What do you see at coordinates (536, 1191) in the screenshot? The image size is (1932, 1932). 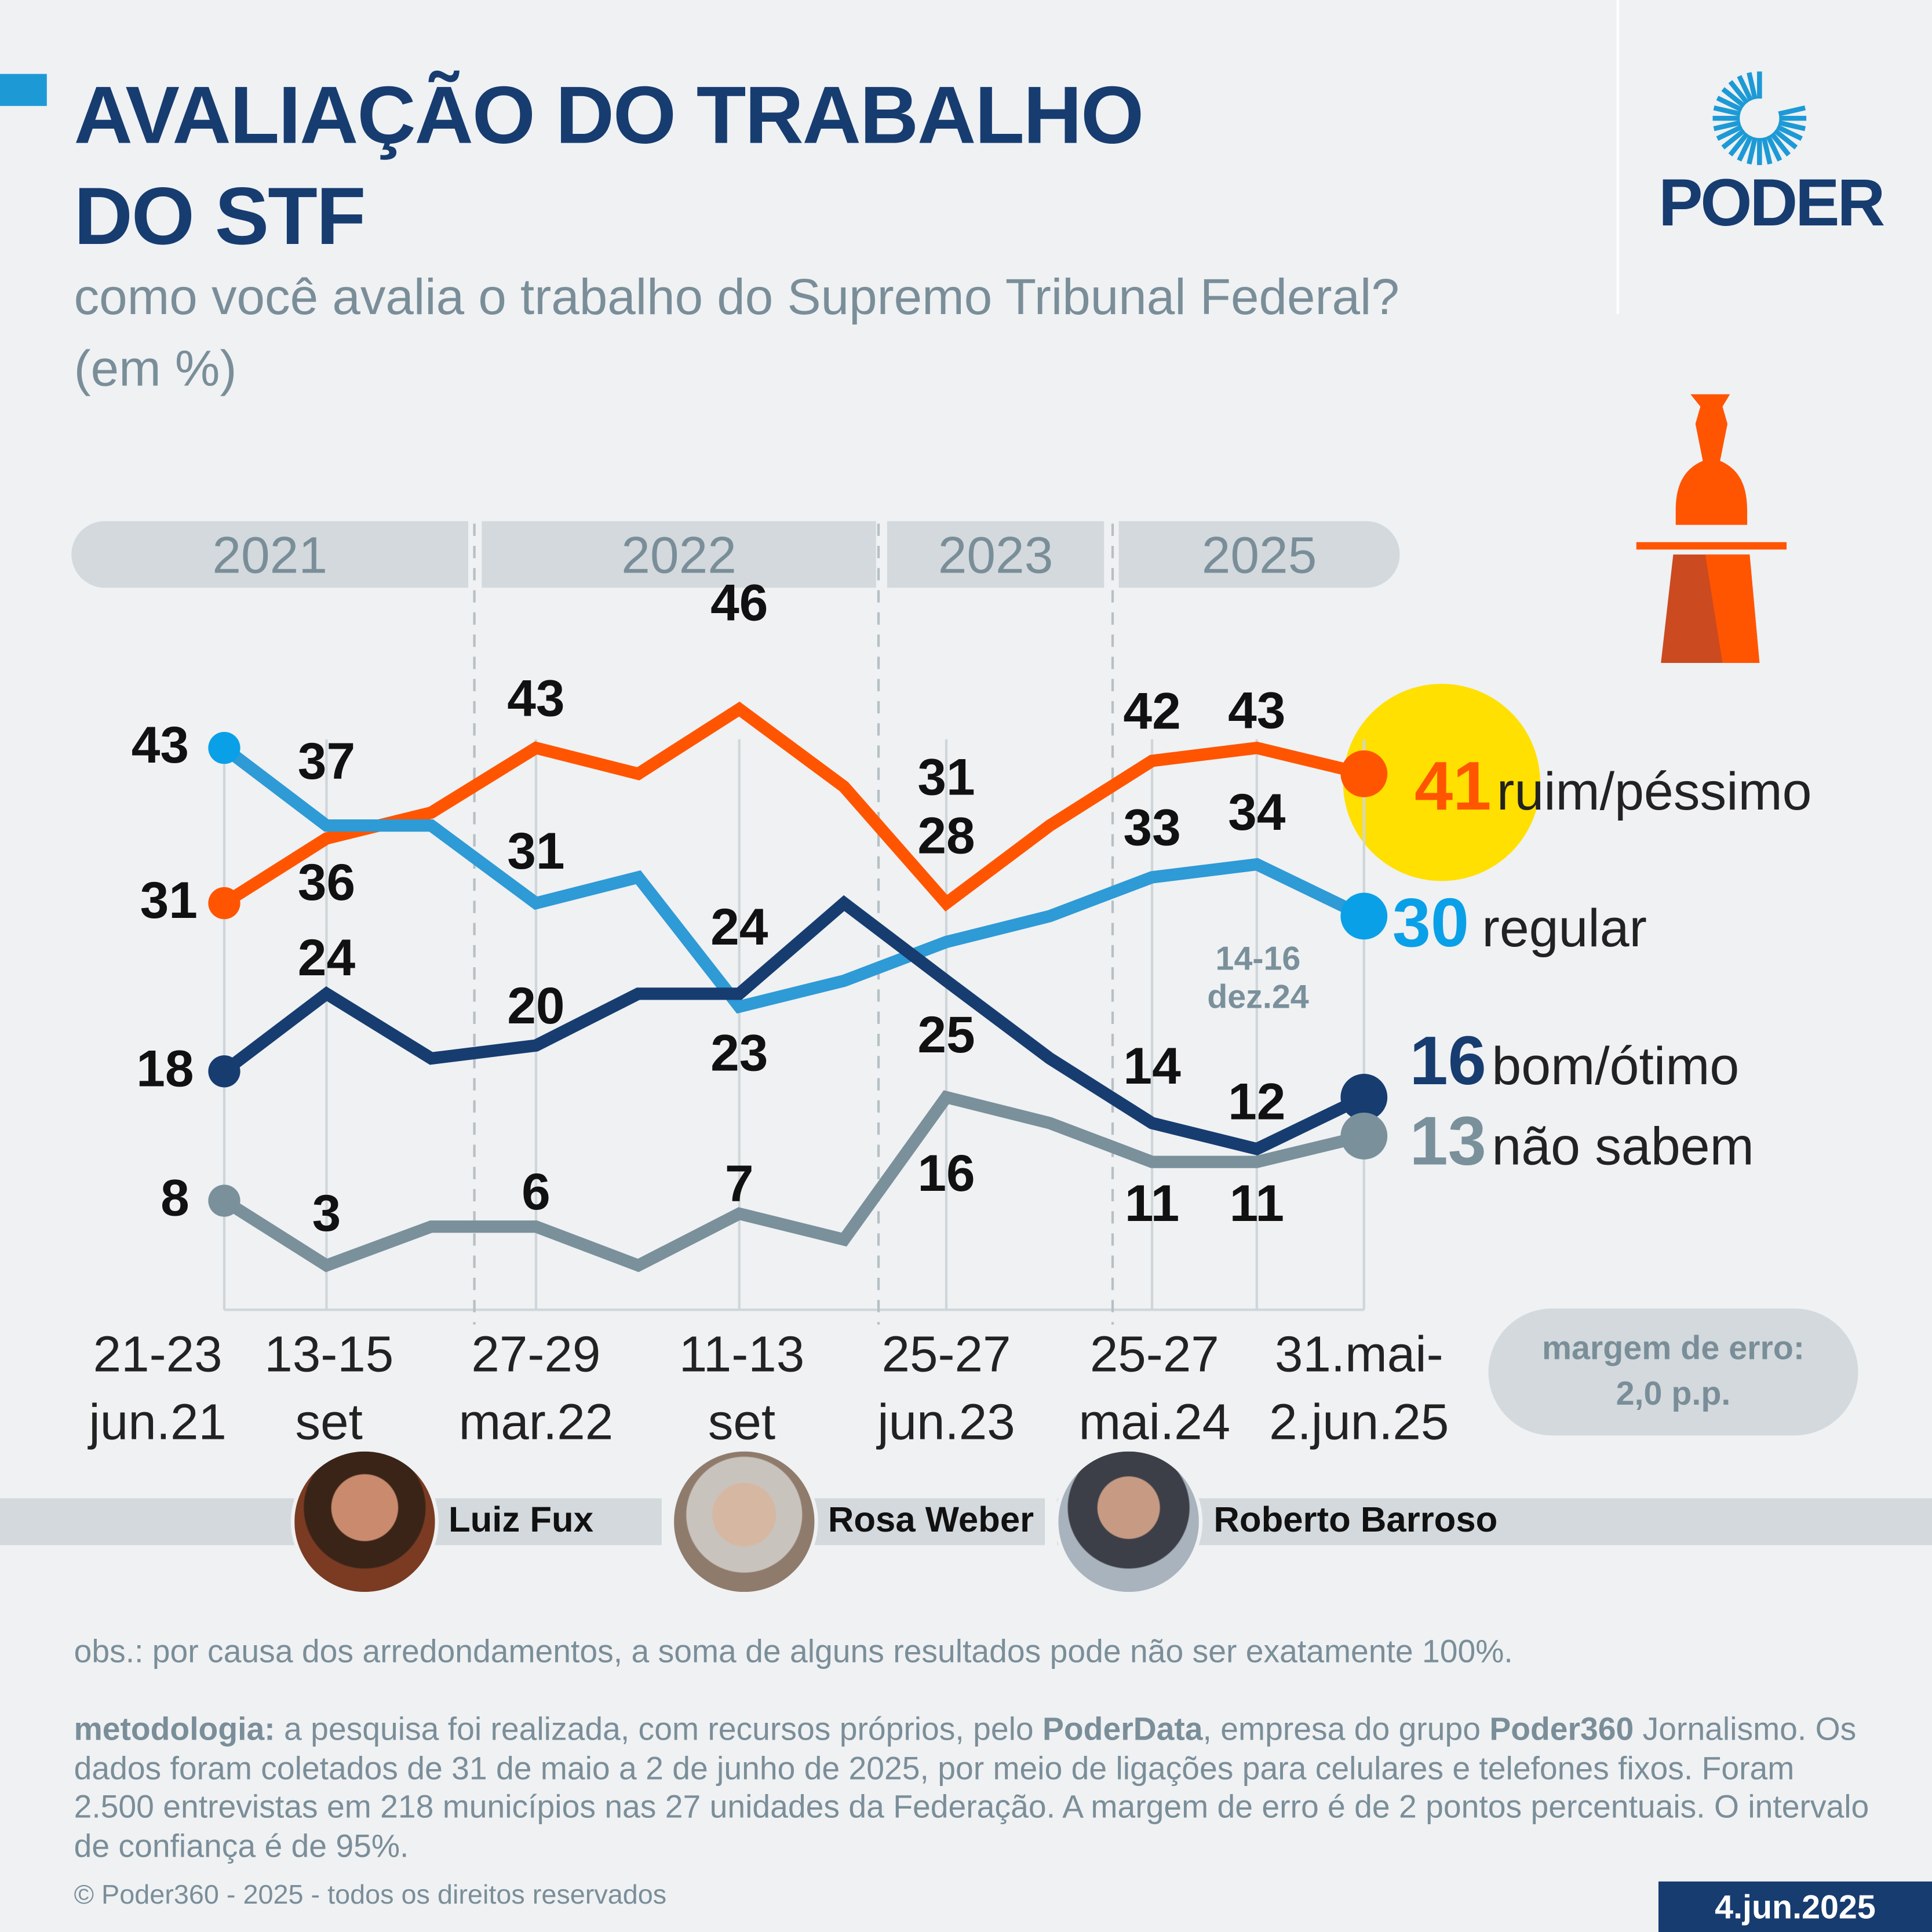 I see `data-label: 6` at bounding box center [536, 1191].